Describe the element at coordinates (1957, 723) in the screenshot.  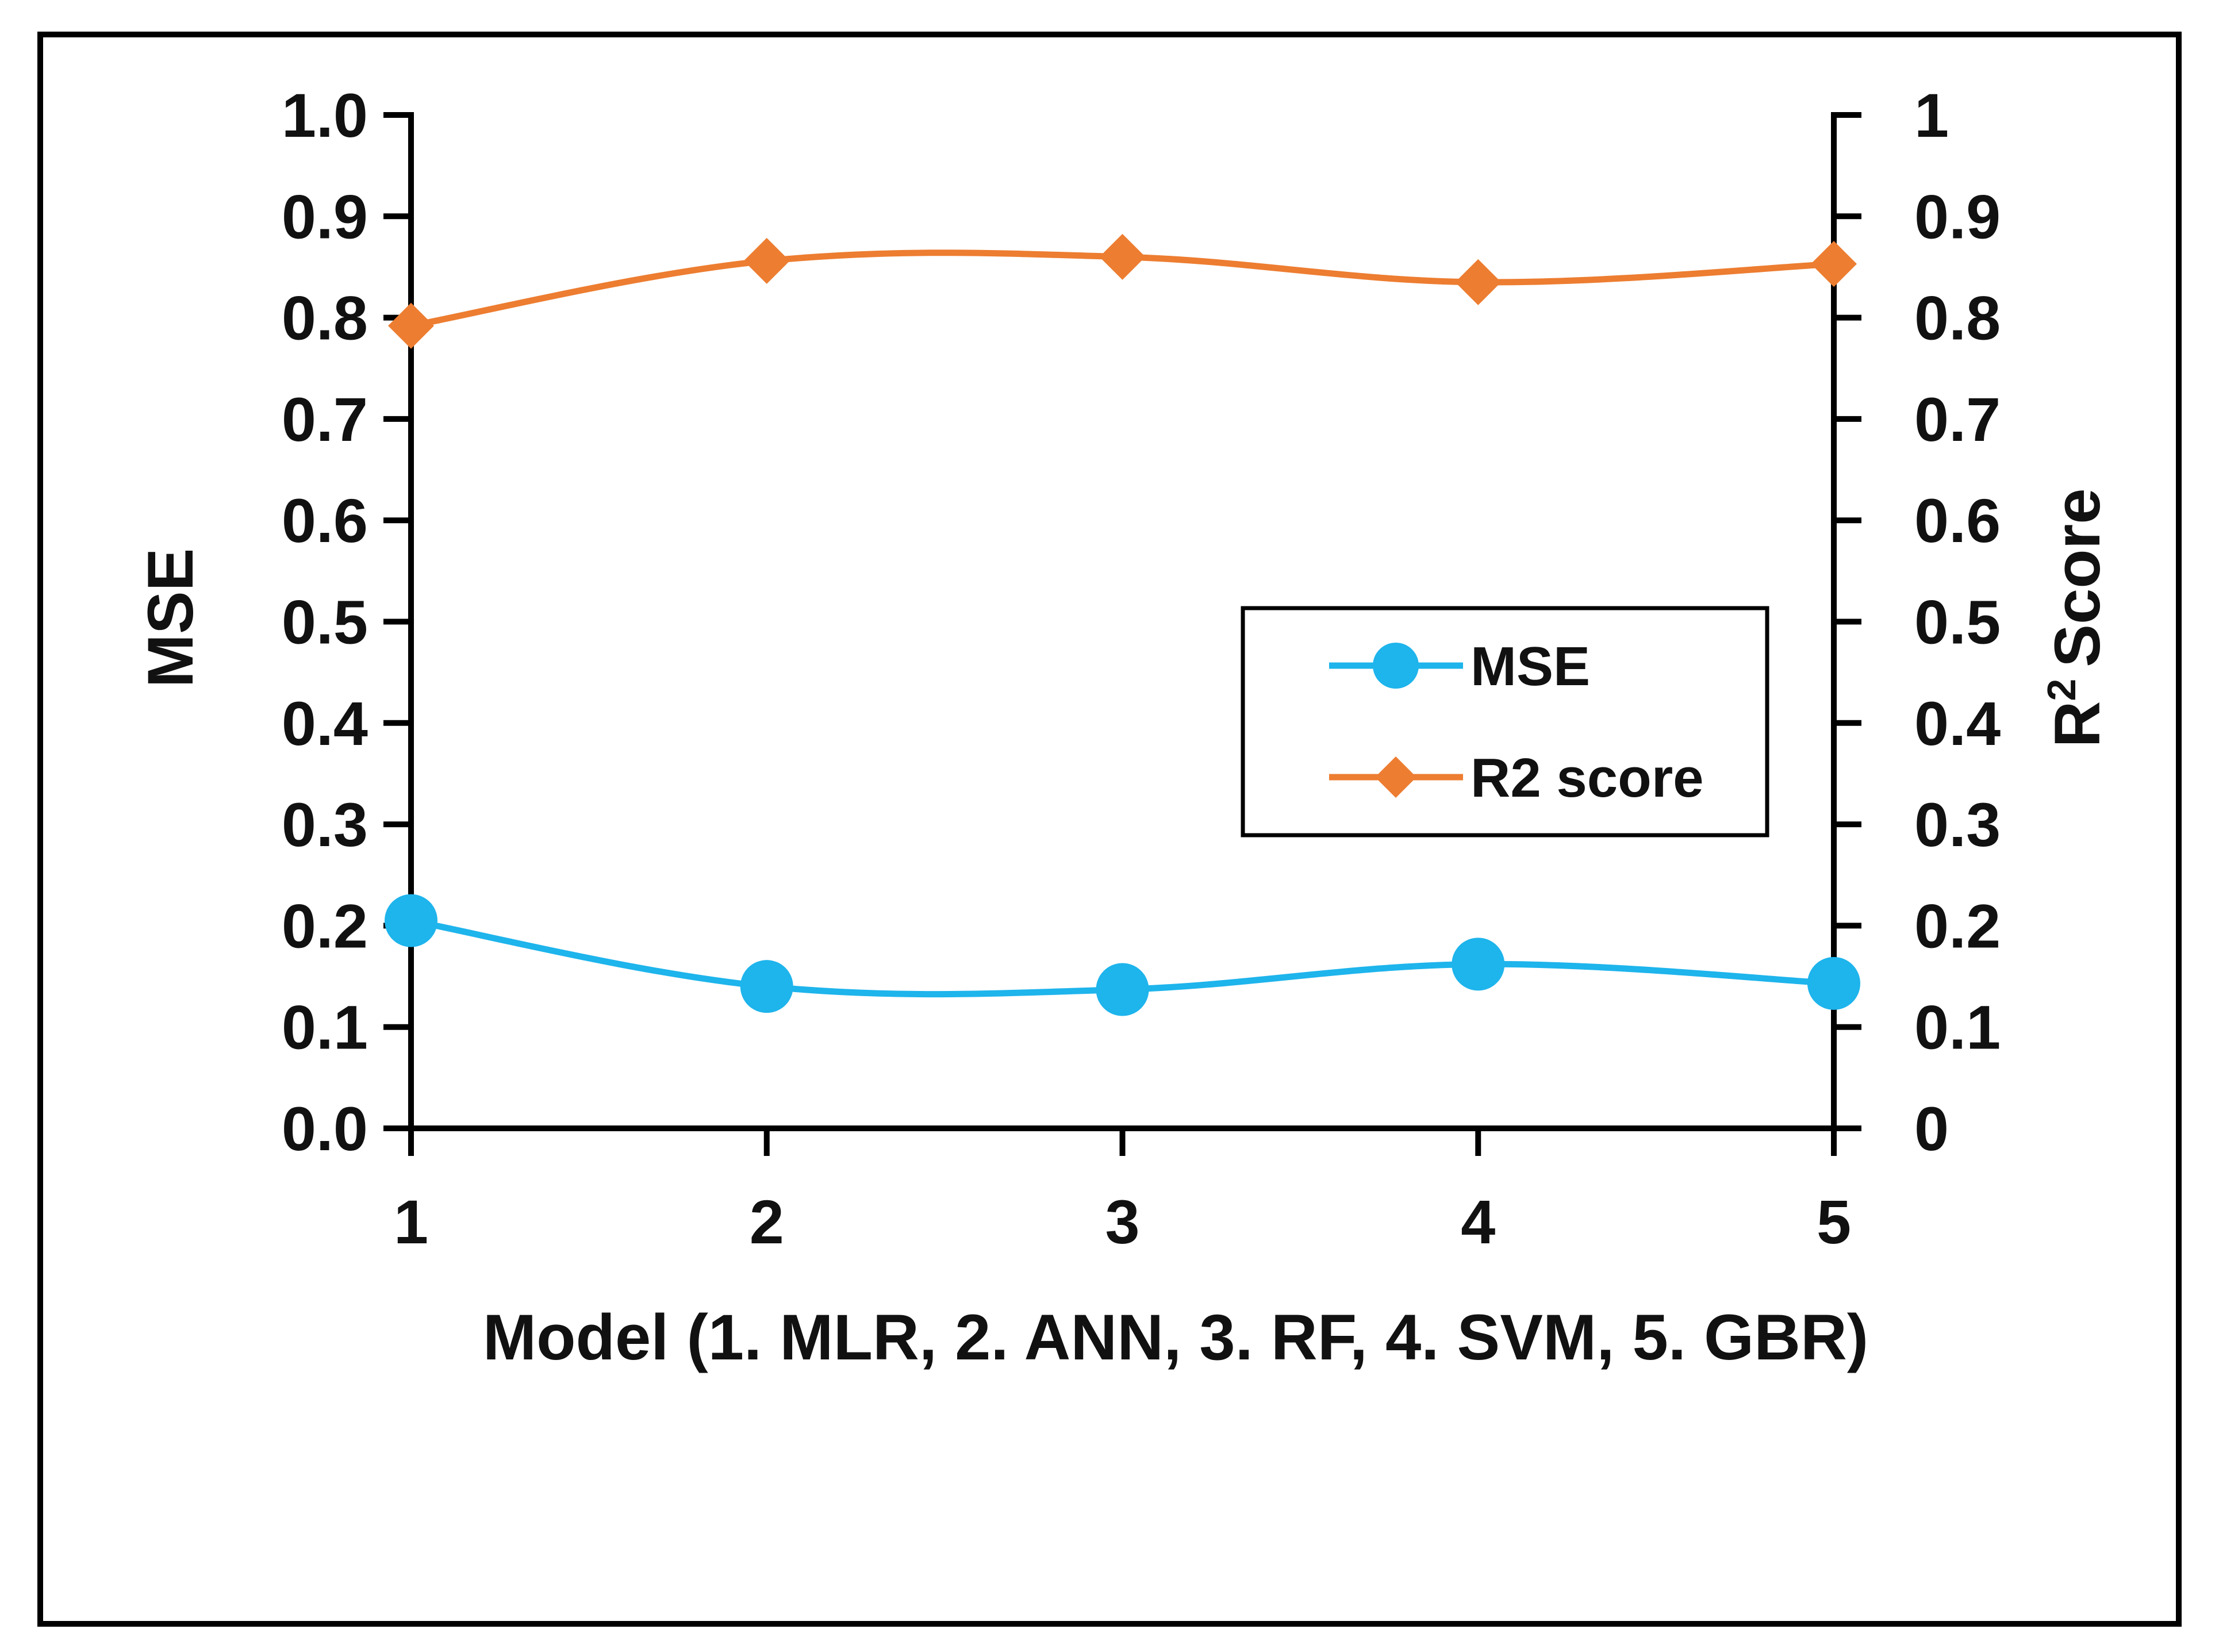
I see `y2-tick-label: 0.4` at that location.